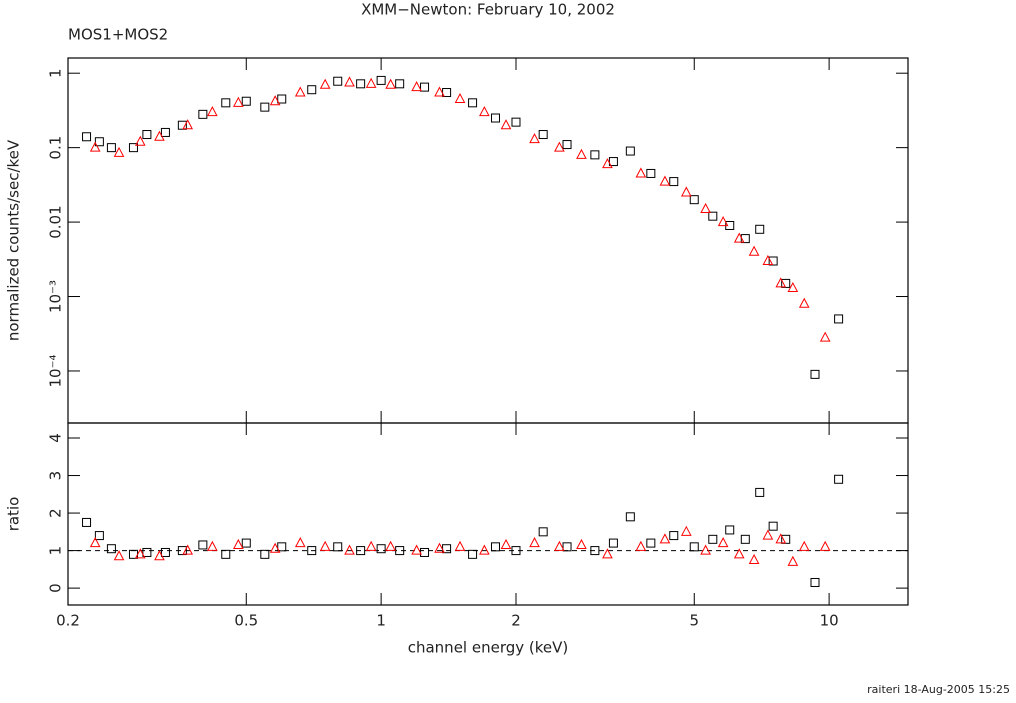 This screenshot has height=703, width=1016. Describe the element at coordinates (246, 621) in the screenshot. I see `x-tick-label: 0.5` at that location.